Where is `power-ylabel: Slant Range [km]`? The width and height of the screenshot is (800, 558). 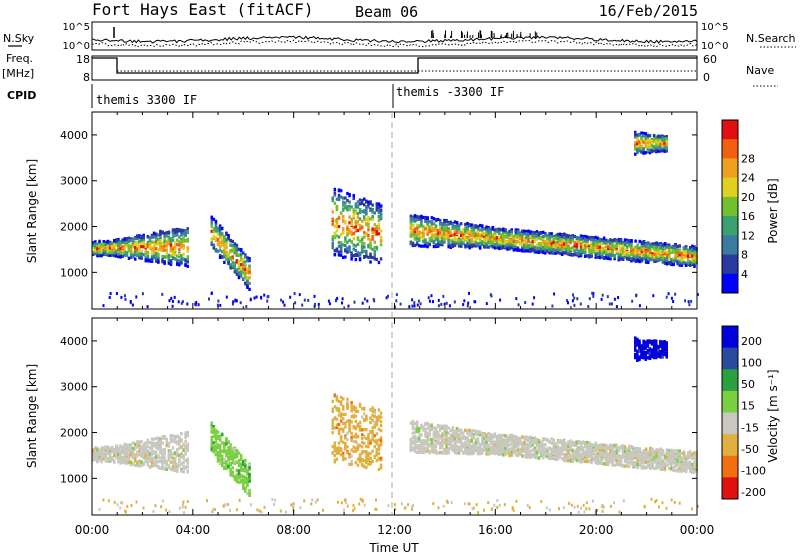 power-ylabel: Slant Range [km] is located at coordinates (32, 211).